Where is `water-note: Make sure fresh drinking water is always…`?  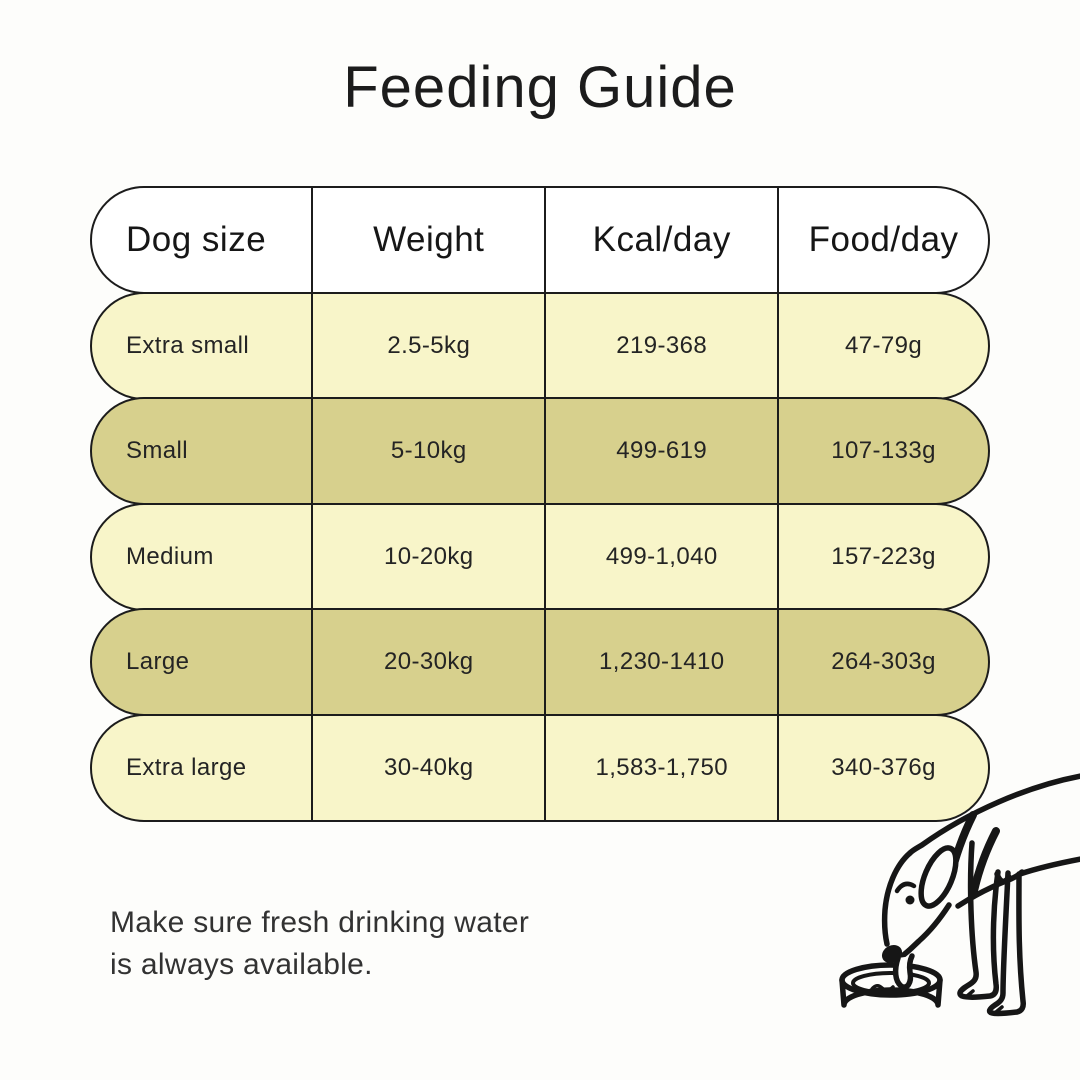 water-note: Make sure fresh drinking water is always… is located at coordinates (319, 944).